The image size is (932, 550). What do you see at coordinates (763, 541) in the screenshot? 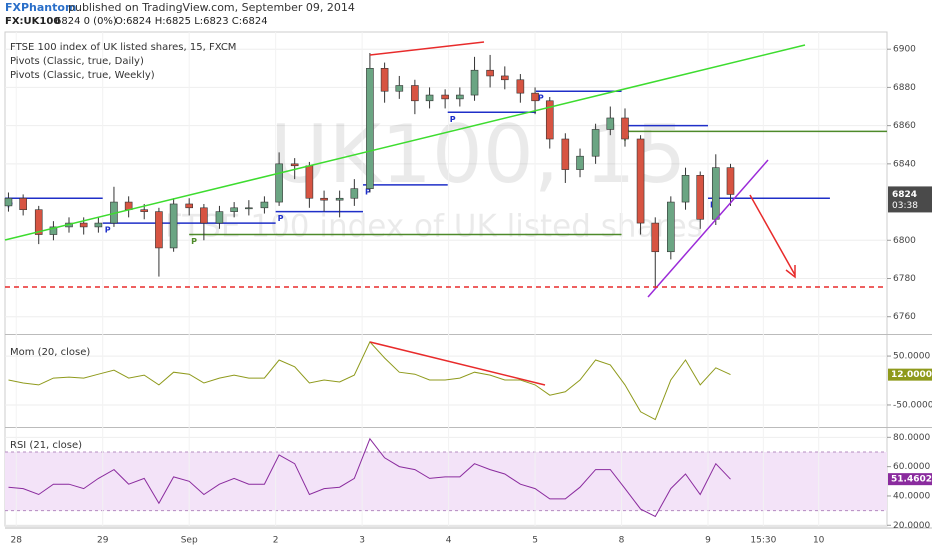
I see `x-tick-label: 15:30` at bounding box center [763, 541].